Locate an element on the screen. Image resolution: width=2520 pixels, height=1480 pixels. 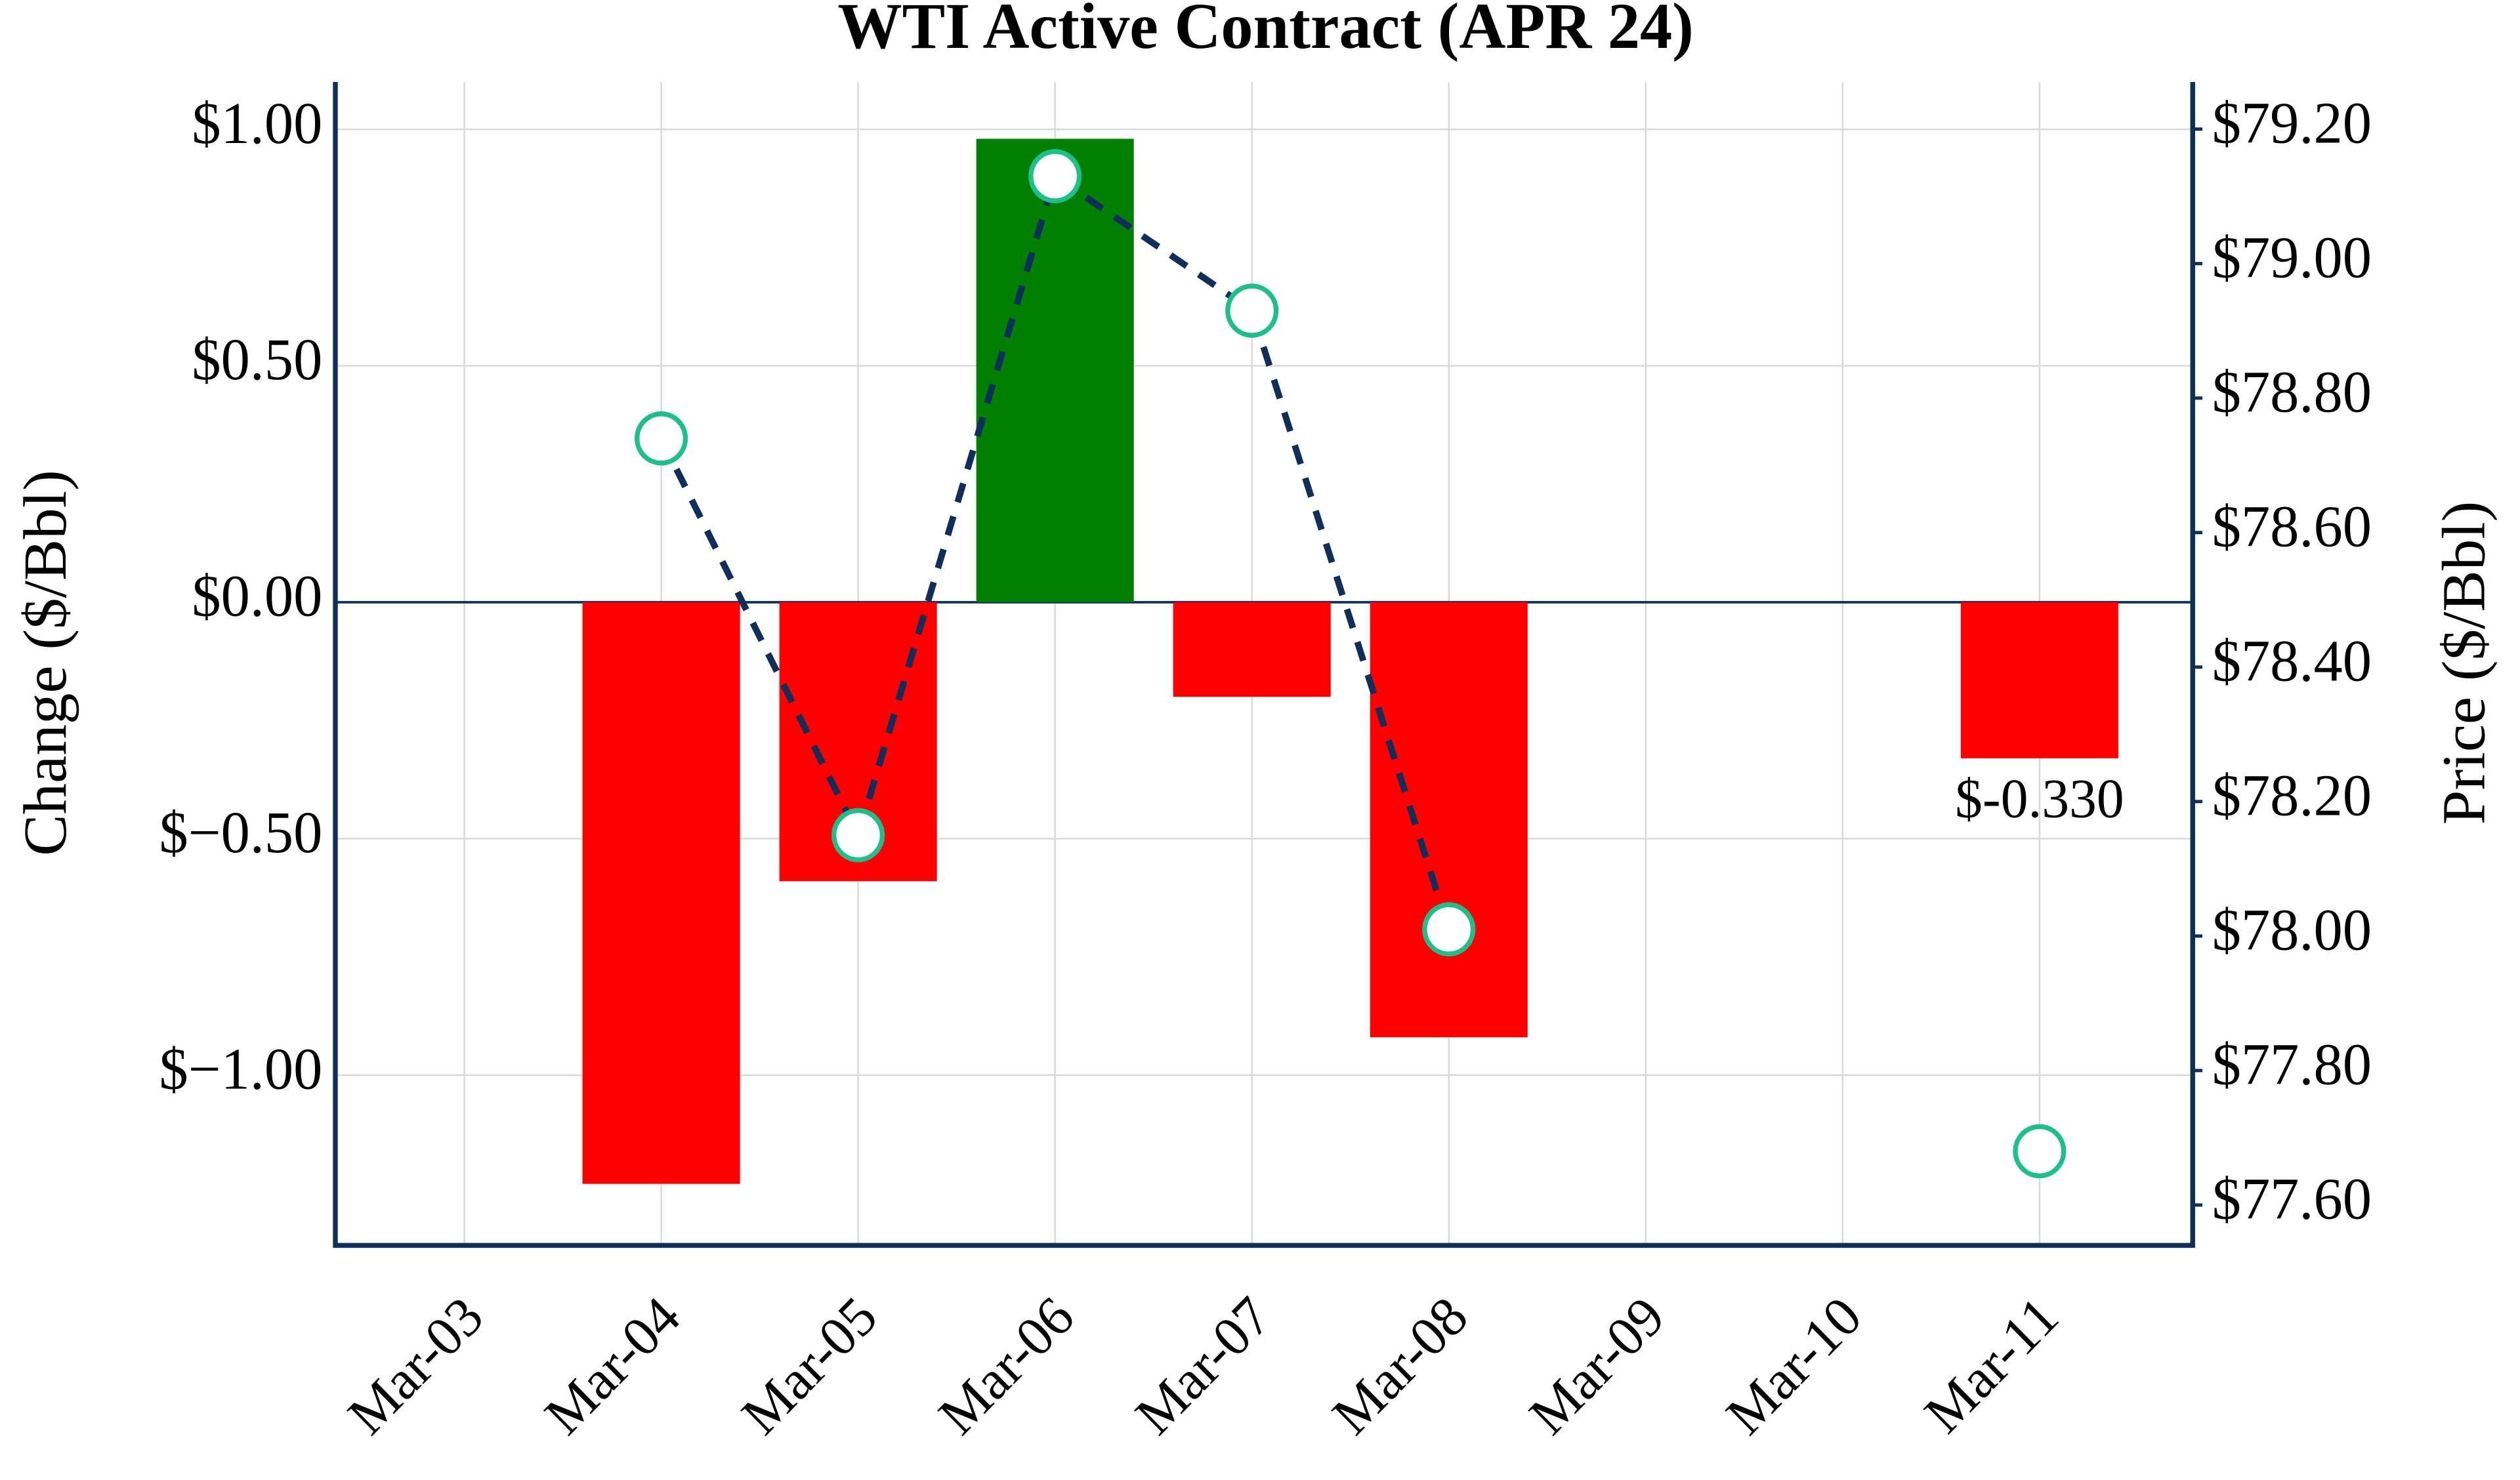
x-tick-label: Mar-10 is located at coordinates (1794, 1365).